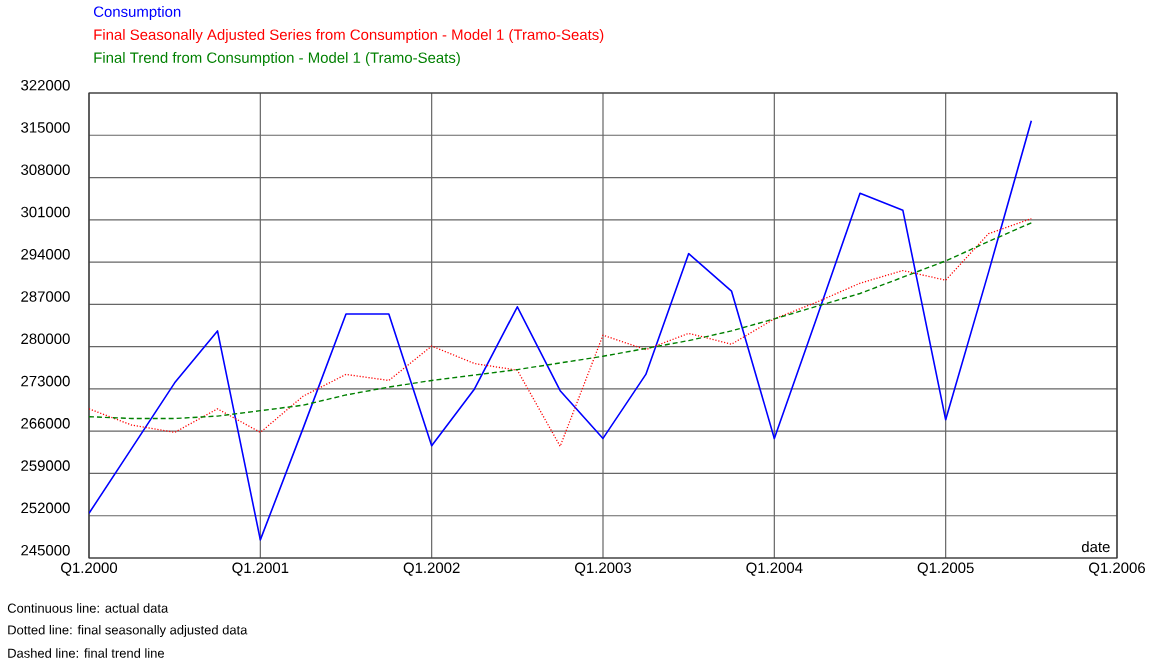  I want to click on text: Dotted line: final seasonally adjusted data, so click(128, 631).